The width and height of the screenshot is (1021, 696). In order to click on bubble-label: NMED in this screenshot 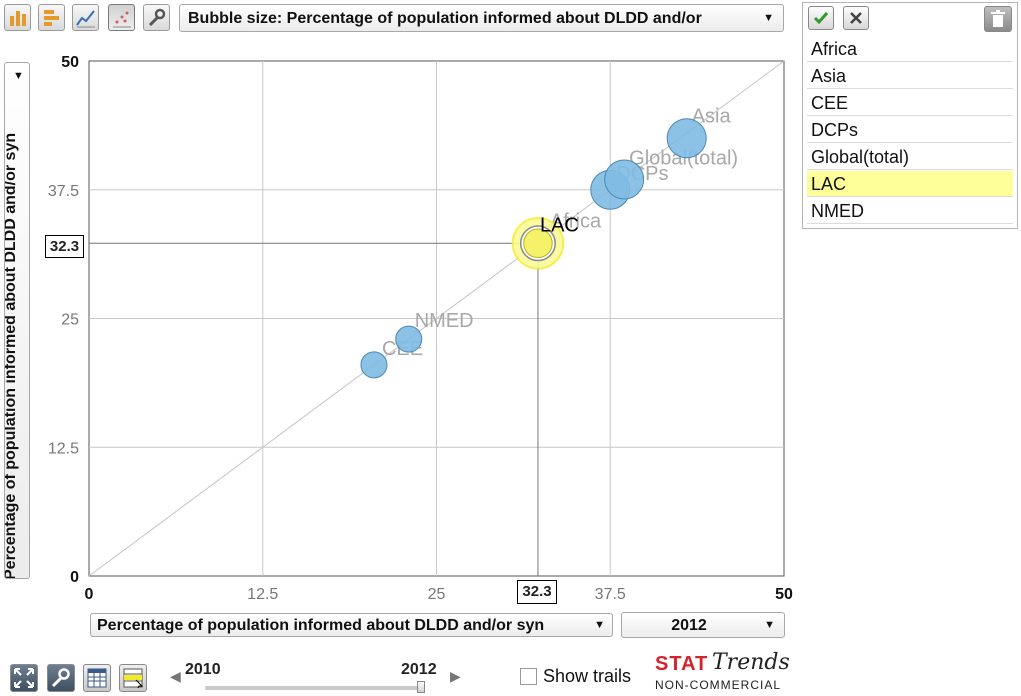, I will do `click(444, 321)`.